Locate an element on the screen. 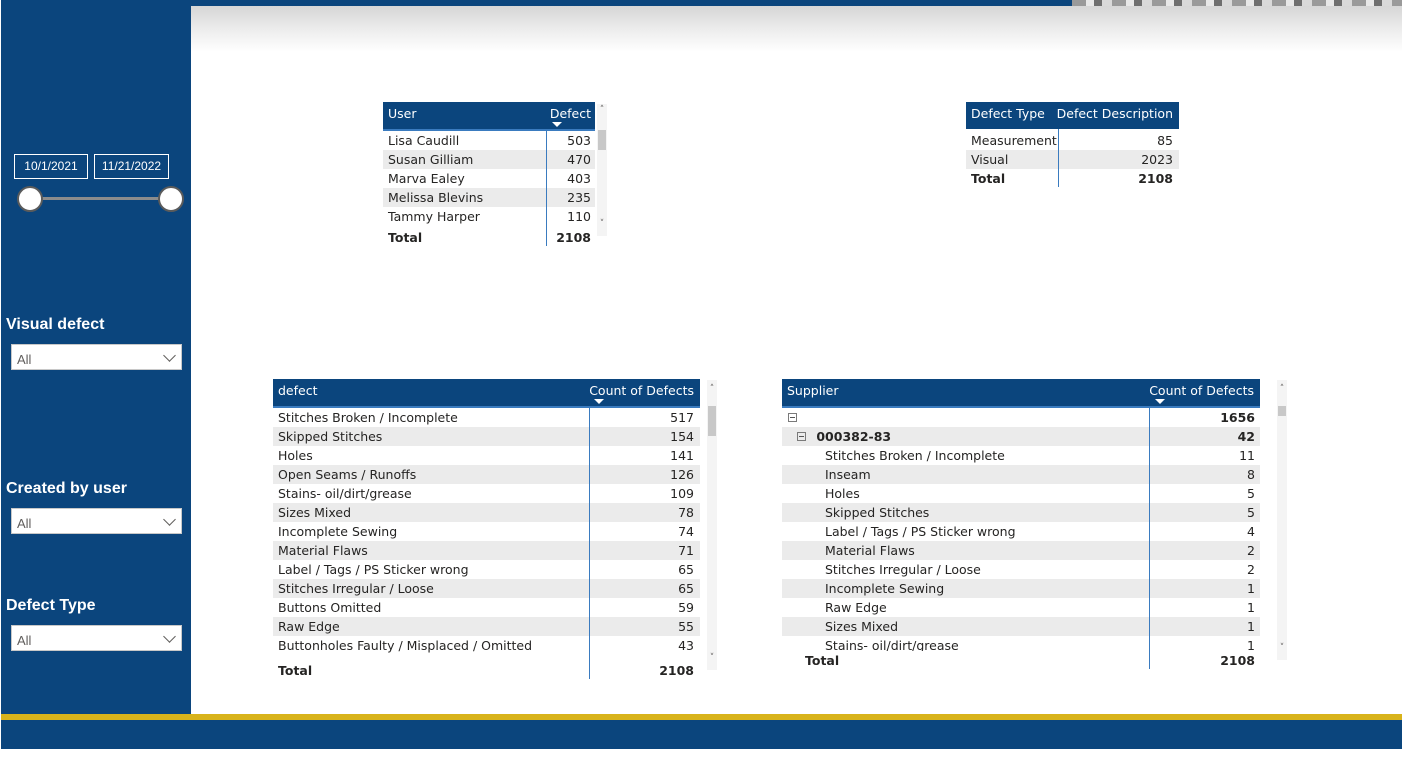 The height and width of the screenshot is (765, 1402). table-row: Open Seams / Runoffs 126 is located at coordinates (486, 474).